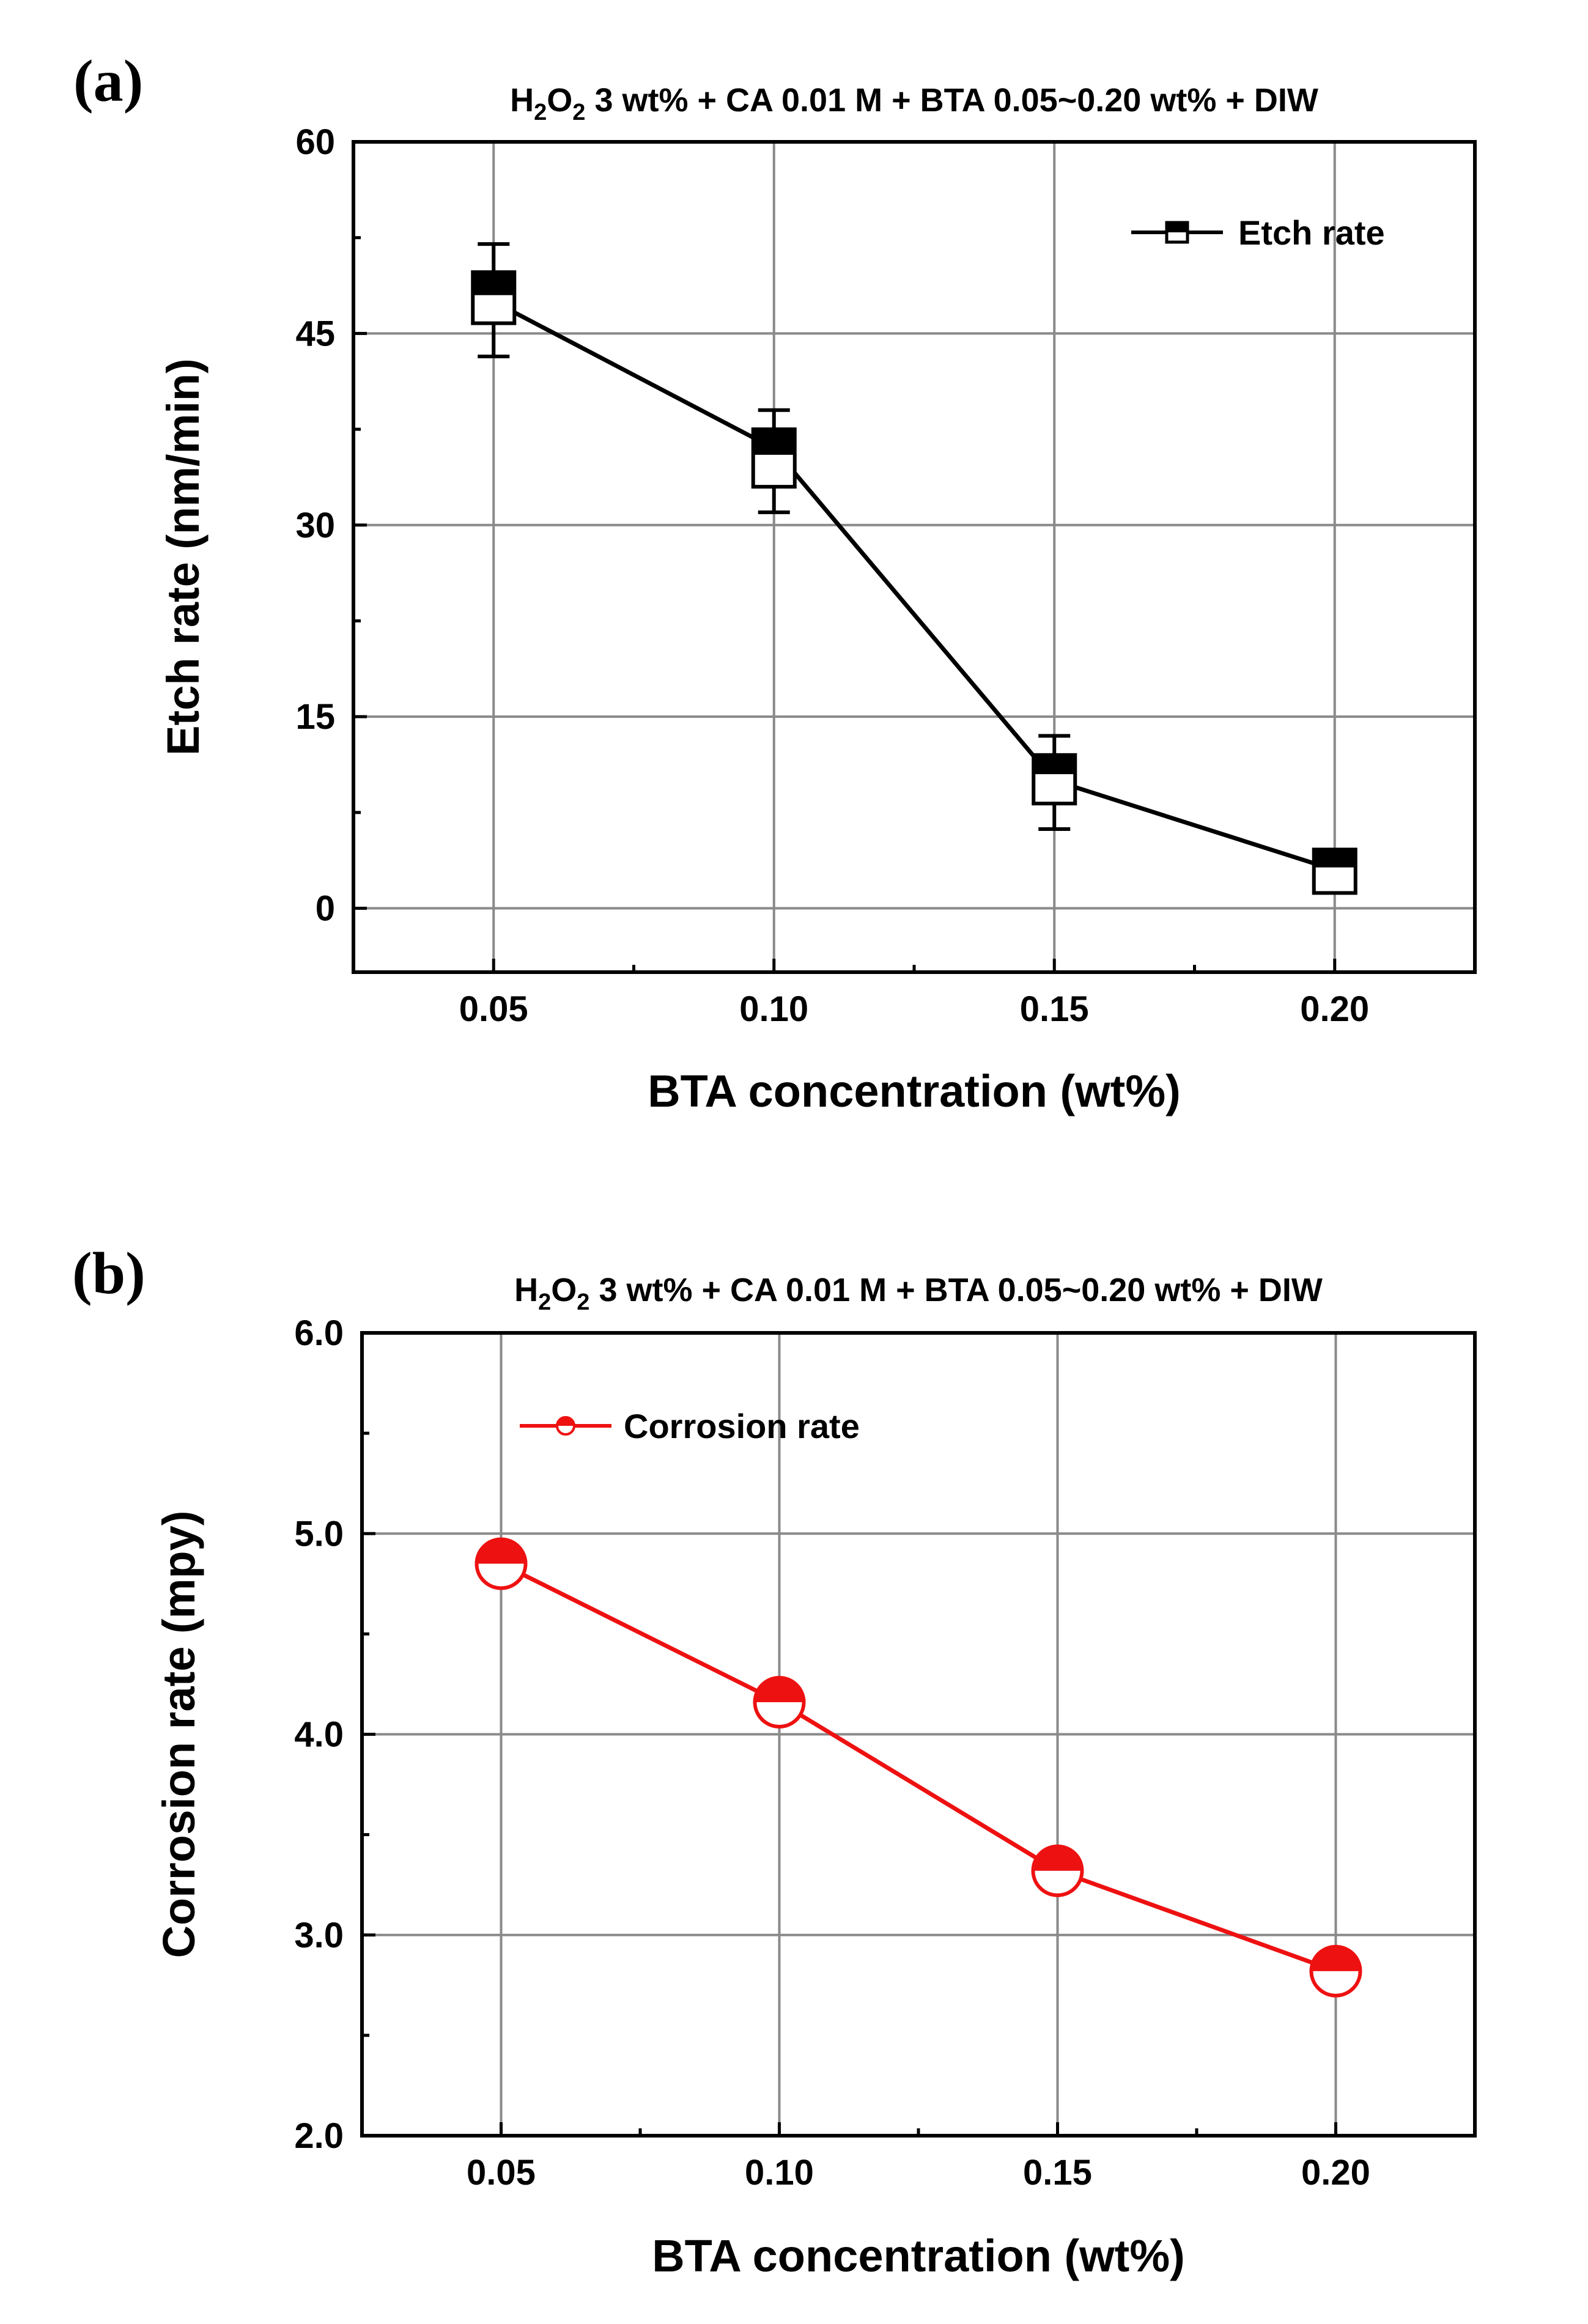 The width and height of the screenshot is (1588, 2324). I want to click on y-tick-label: 15, so click(315, 717).